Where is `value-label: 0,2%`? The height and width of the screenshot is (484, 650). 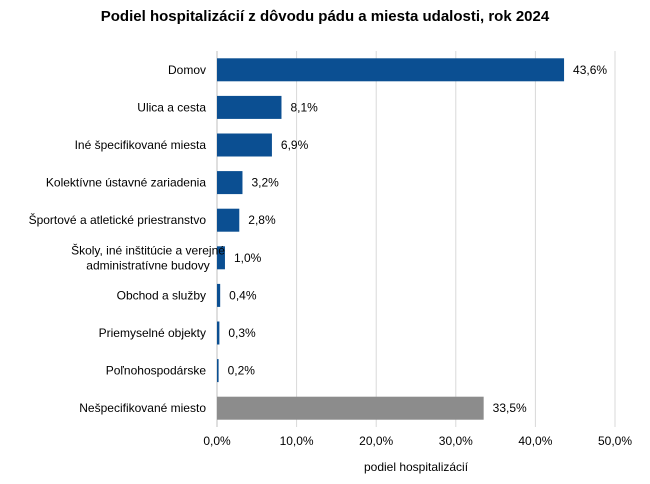 value-label: 0,2% is located at coordinates (242, 371).